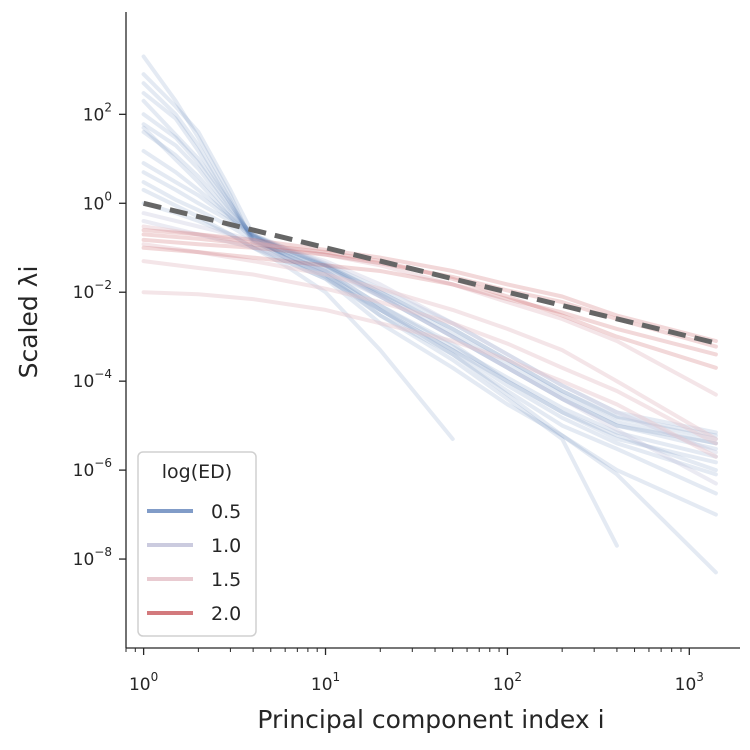  I want to click on legend-label-0.5: 0.5, so click(226, 512).